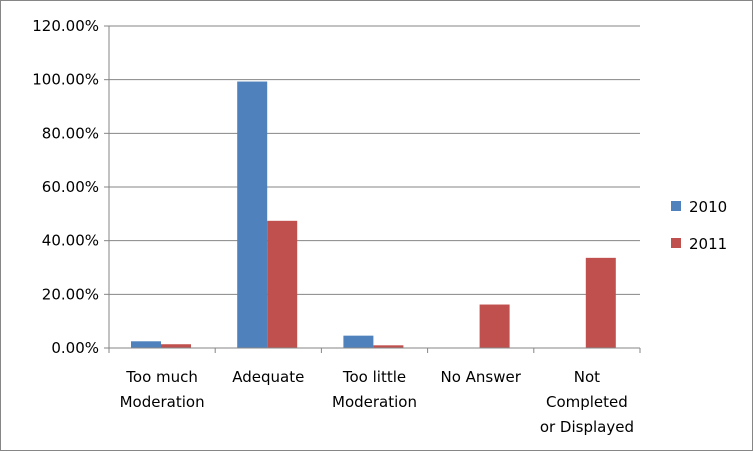 The width and height of the screenshot is (753, 452). Describe the element at coordinates (699, 225) in the screenshot. I see `legend: 2010 2011` at that location.